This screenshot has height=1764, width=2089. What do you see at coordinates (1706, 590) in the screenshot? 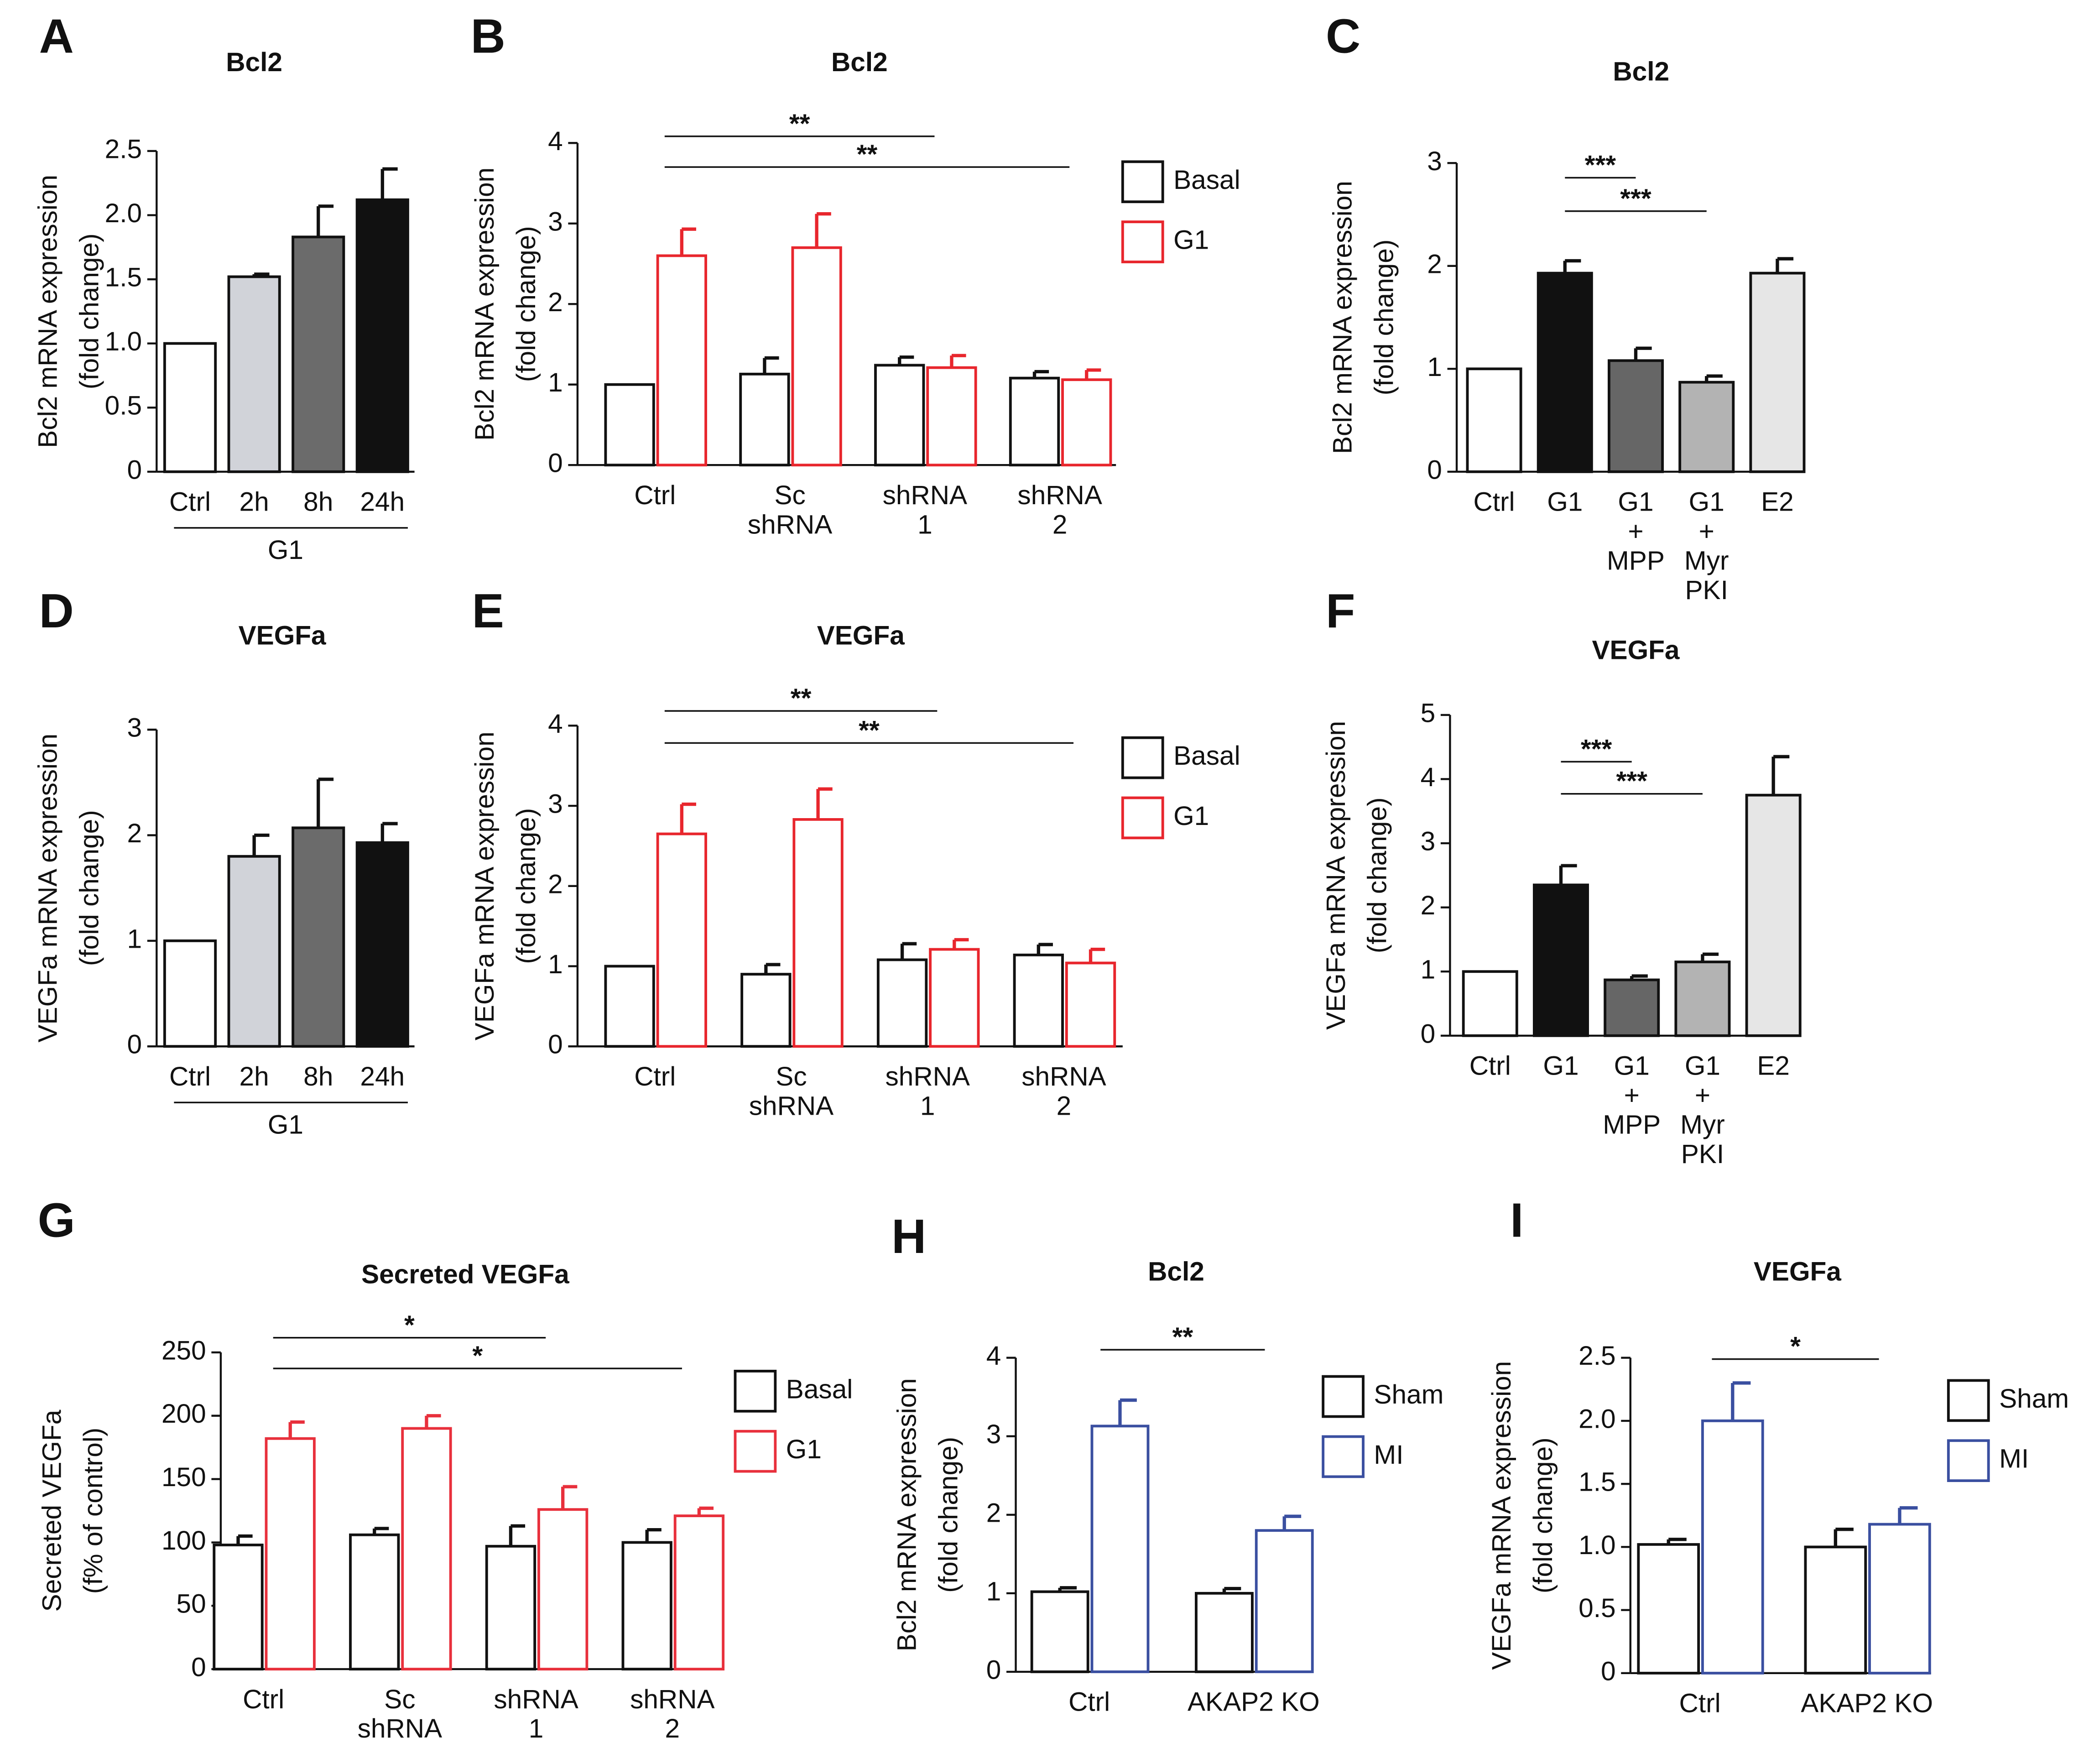
I see `x-tick-label: PKI` at bounding box center [1706, 590].